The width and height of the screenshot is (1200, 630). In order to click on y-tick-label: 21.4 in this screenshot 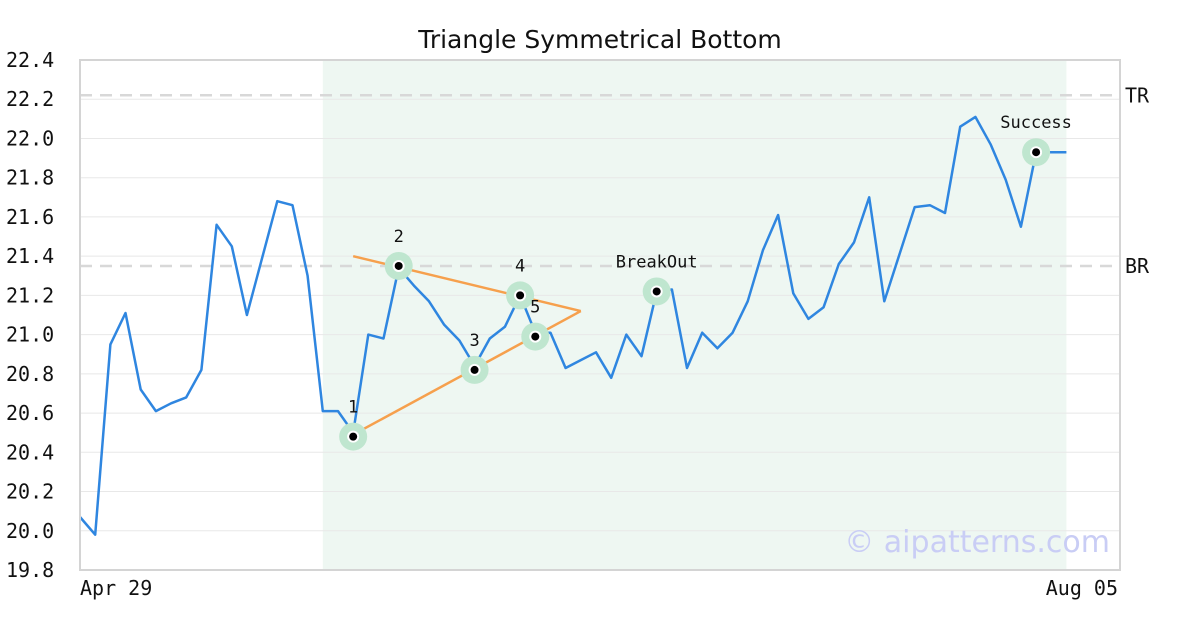, I will do `click(30, 256)`.